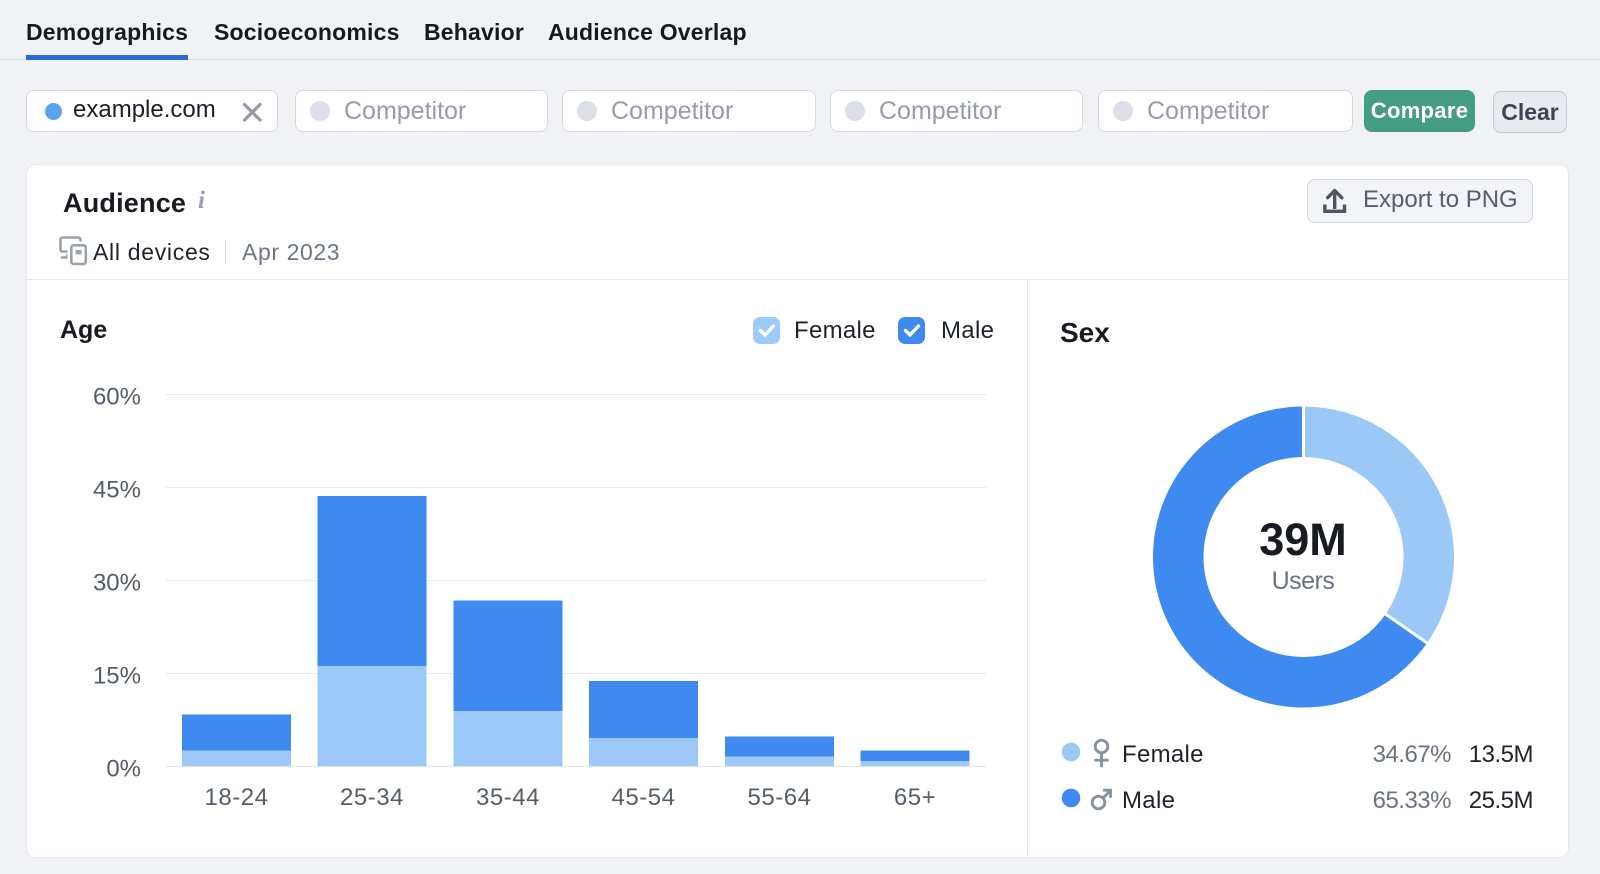 This screenshot has width=1600, height=874. I want to click on svg-text: 60%, so click(117, 397).